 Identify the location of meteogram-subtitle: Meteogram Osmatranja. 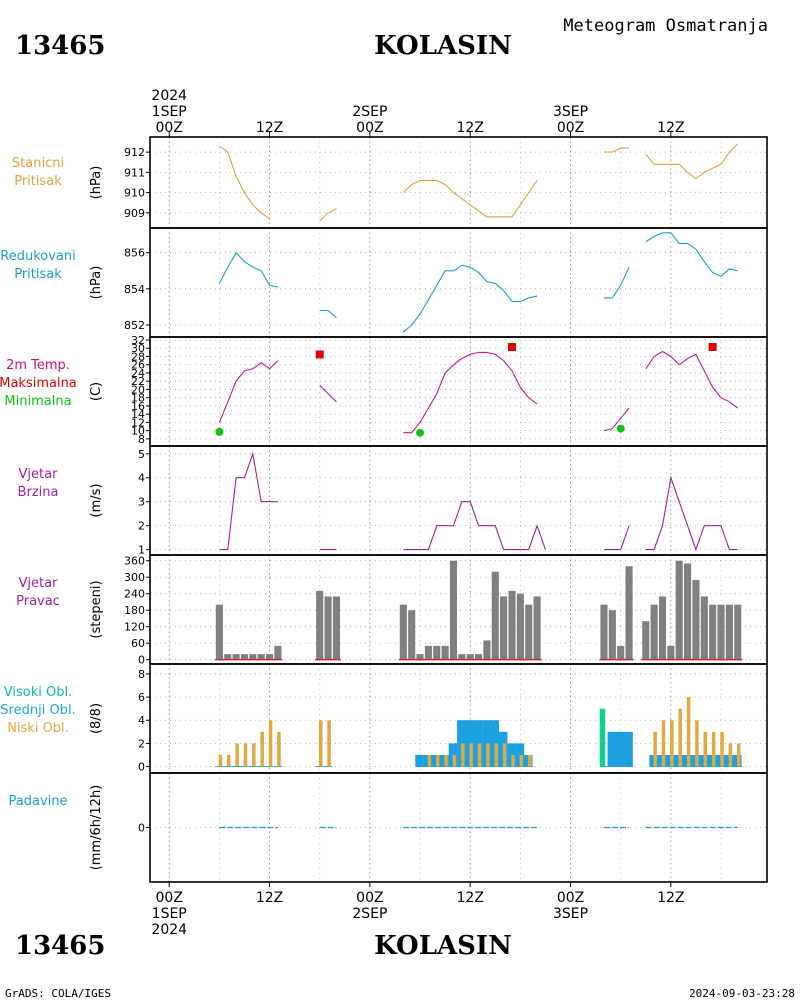
(665, 26).